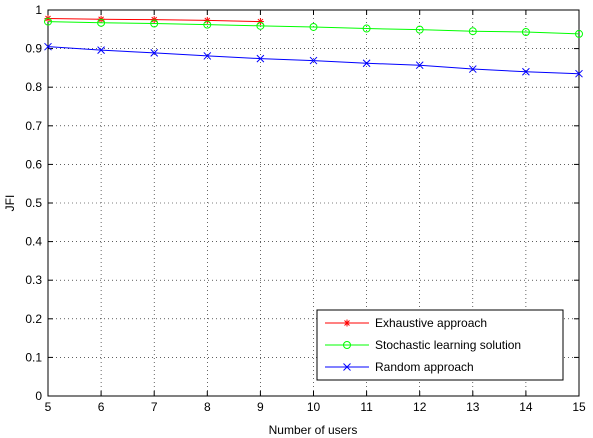  What do you see at coordinates (424, 367) in the screenshot?
I see `legend-label: Random approach` at bounding box center [424, 367].